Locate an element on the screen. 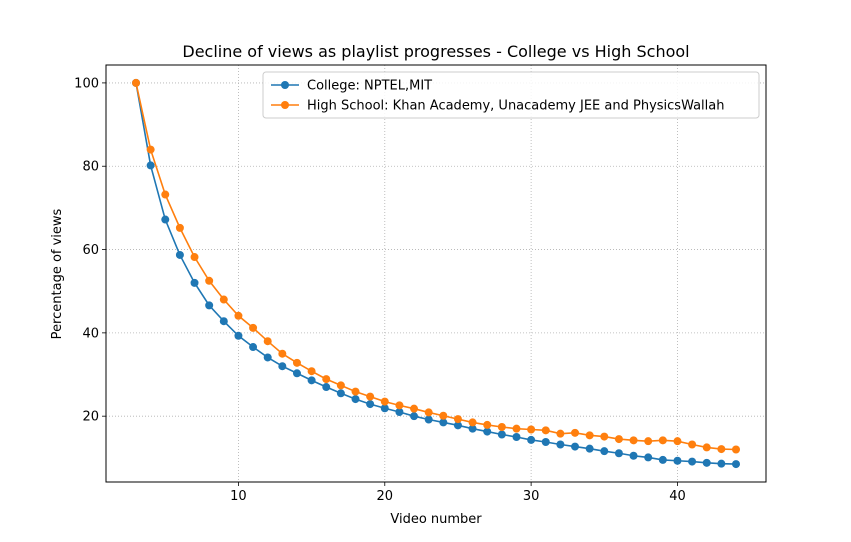  x-tick-label: 20 is located at coordinates (385, 496).